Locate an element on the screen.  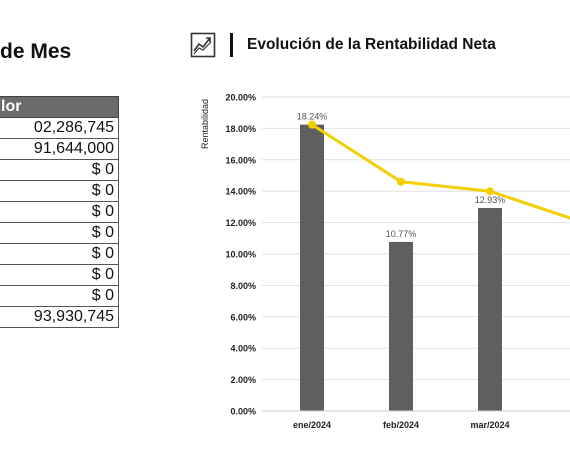
header-divider is located at coordinates (231, 45).